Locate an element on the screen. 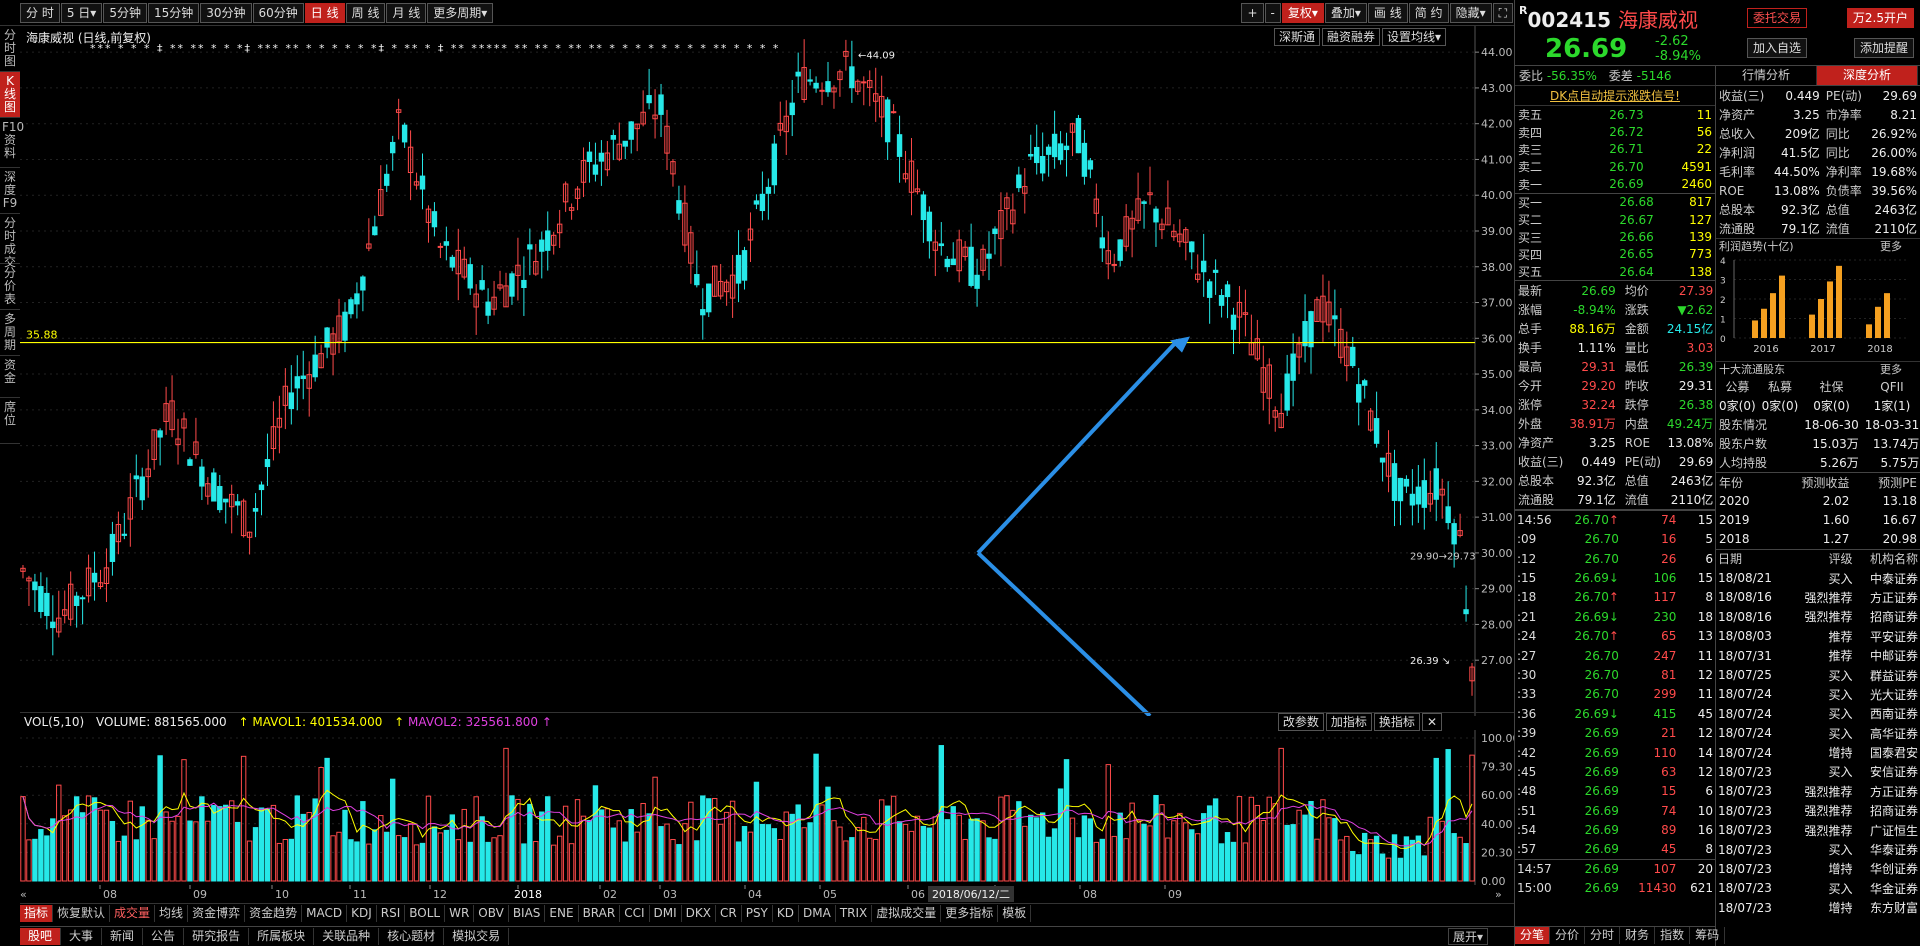 The width and height of the screenshot is (1920, 946). indicator-tab-6: MACD is located at coordinates (325, 913).